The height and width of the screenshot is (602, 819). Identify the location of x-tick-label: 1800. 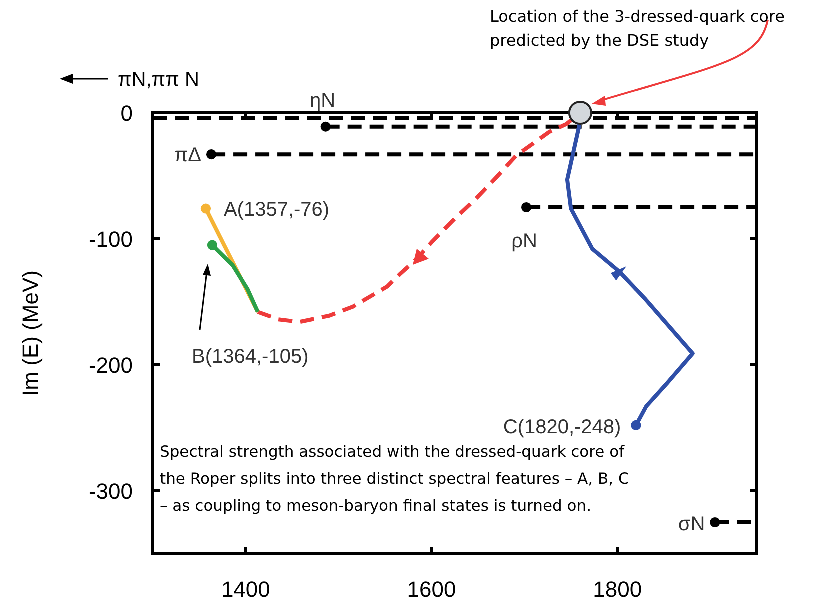
(617, 589).